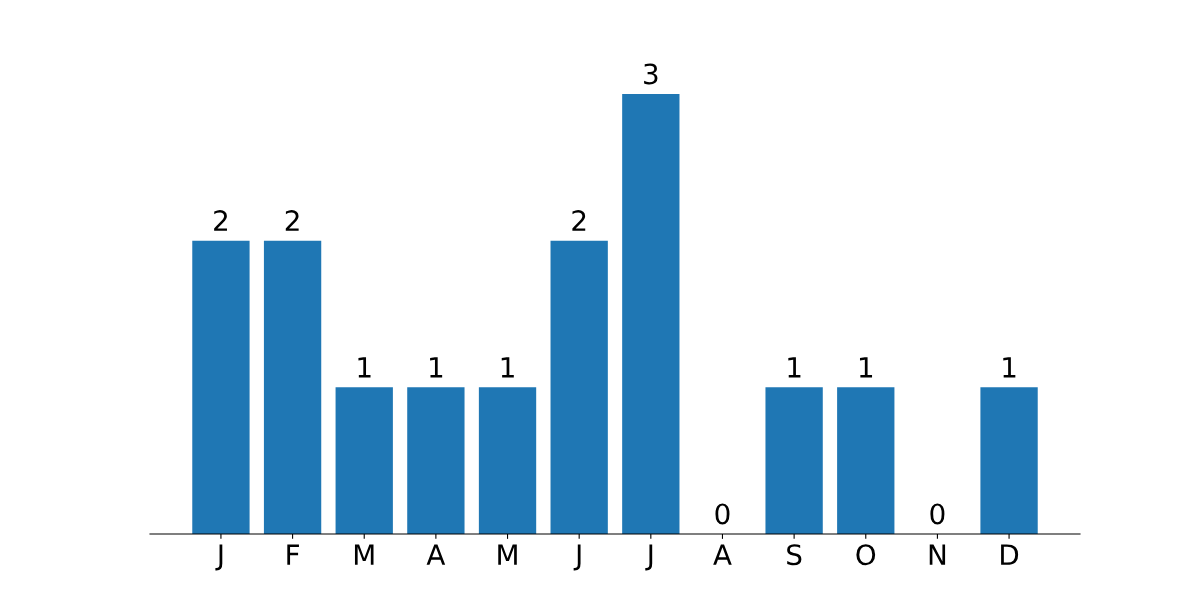 This screenshot has height=600, width=1200. Describe the element at coordinates (1010, 554) in the screenshot. I see `x-tick-label: D` at that location.